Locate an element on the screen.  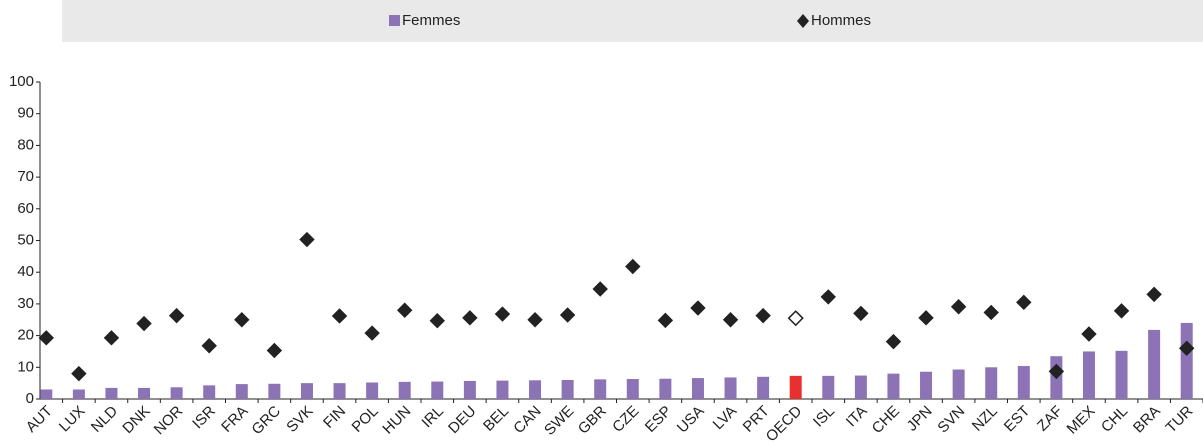
x-tick-label: SWE is located at coordinates (559, 421).